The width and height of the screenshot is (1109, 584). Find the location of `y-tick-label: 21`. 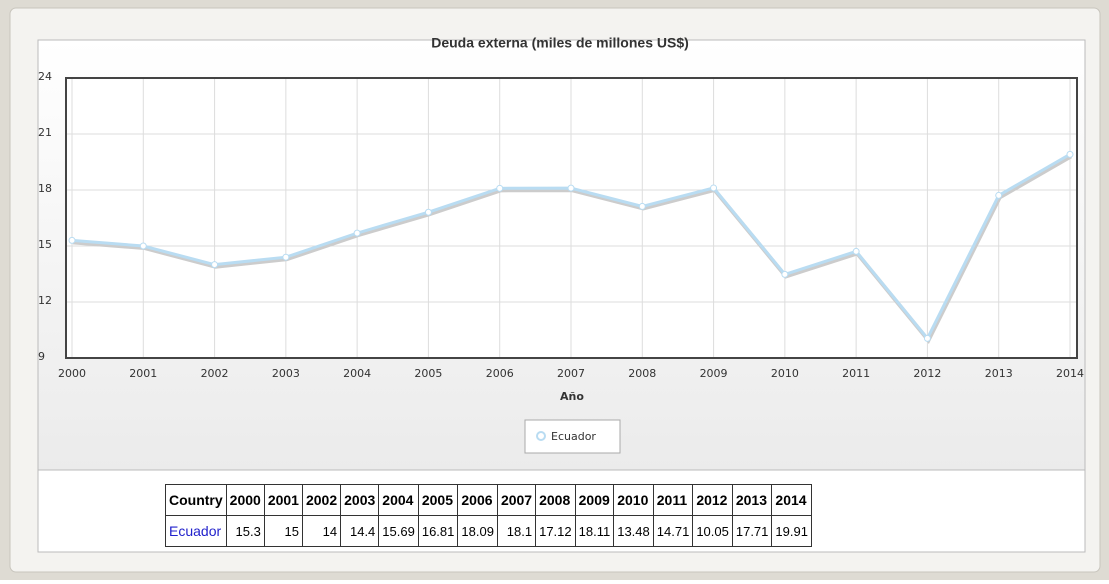

y-tick-label: 21 is located at coordinates (45, 132).